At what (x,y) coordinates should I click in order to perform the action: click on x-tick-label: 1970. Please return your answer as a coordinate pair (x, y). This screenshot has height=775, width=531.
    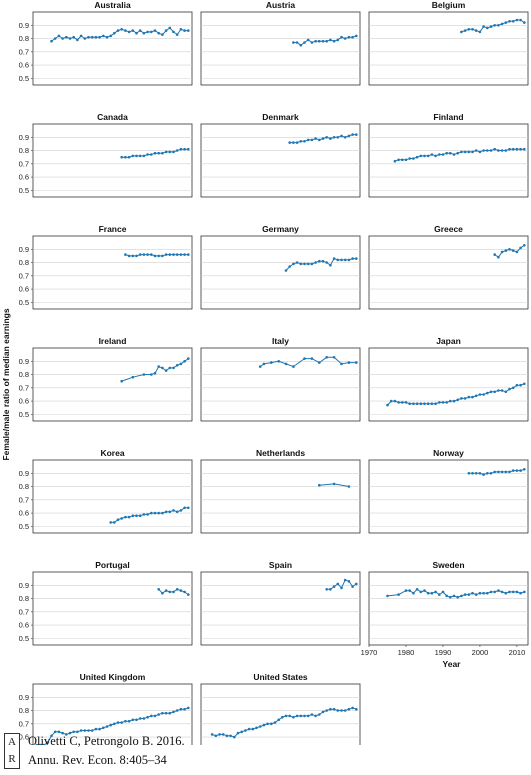
    Looking at the image, I should click on (369, 652).